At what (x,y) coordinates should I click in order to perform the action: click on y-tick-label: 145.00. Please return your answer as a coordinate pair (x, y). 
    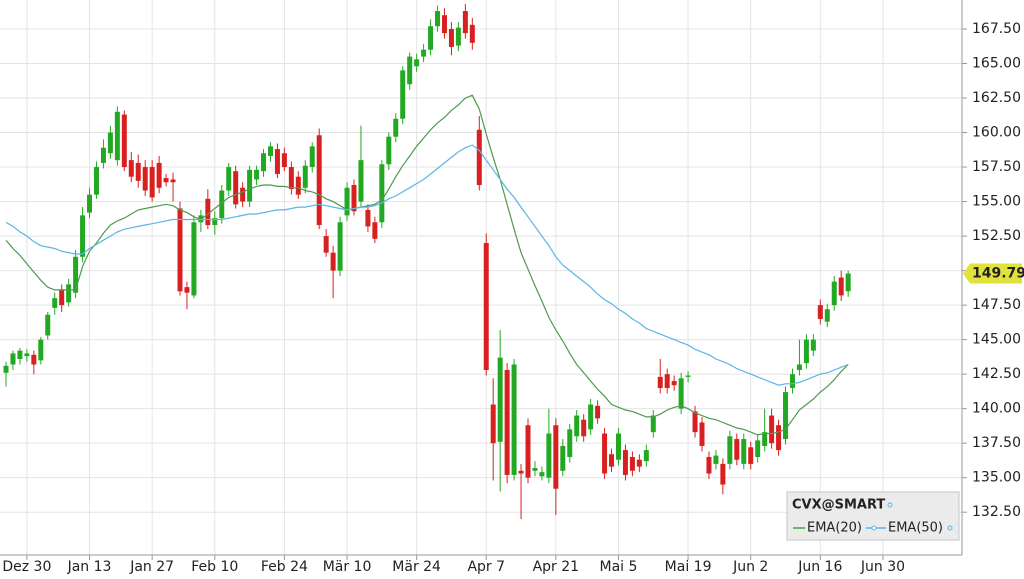
    Looking at the image, I should click on (996, 340).